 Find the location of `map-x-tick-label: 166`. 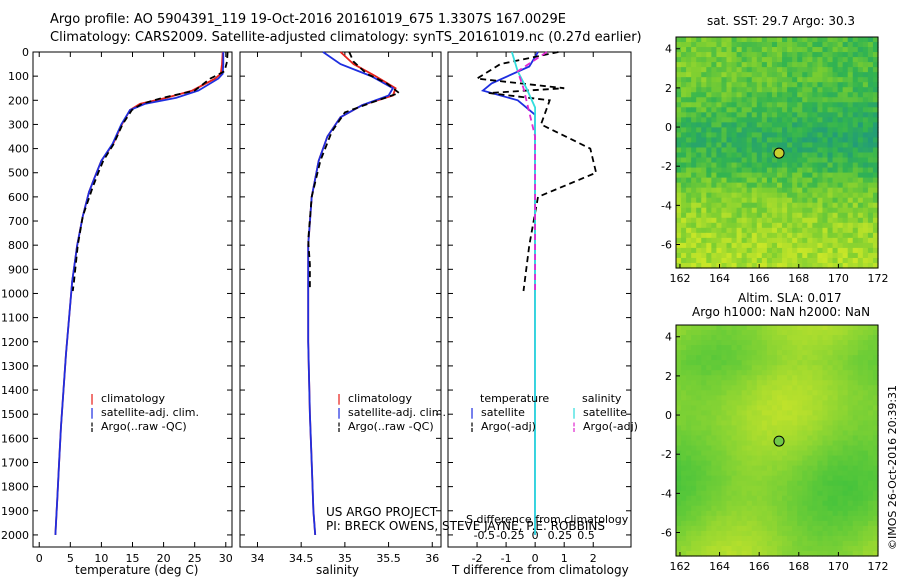

map-x-tick-label: 166 is located at coordinates (759, 566).